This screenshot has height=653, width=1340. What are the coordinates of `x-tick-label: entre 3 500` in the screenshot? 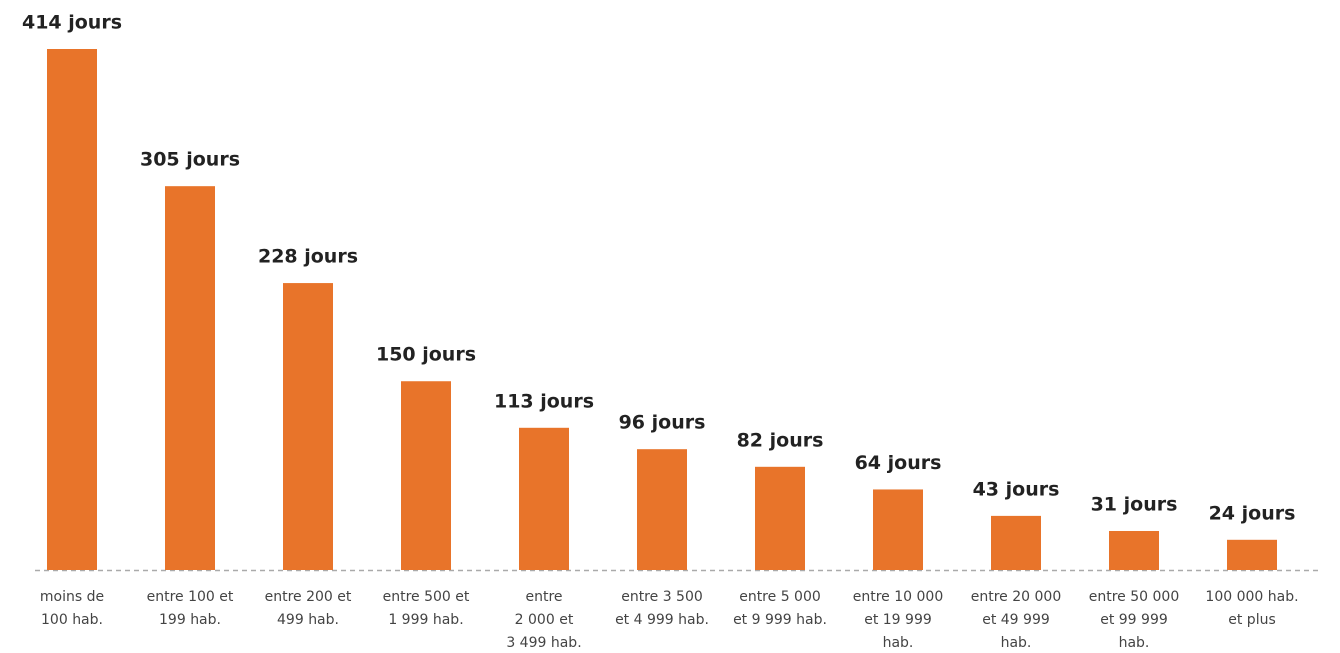 It's located at (662, 597).